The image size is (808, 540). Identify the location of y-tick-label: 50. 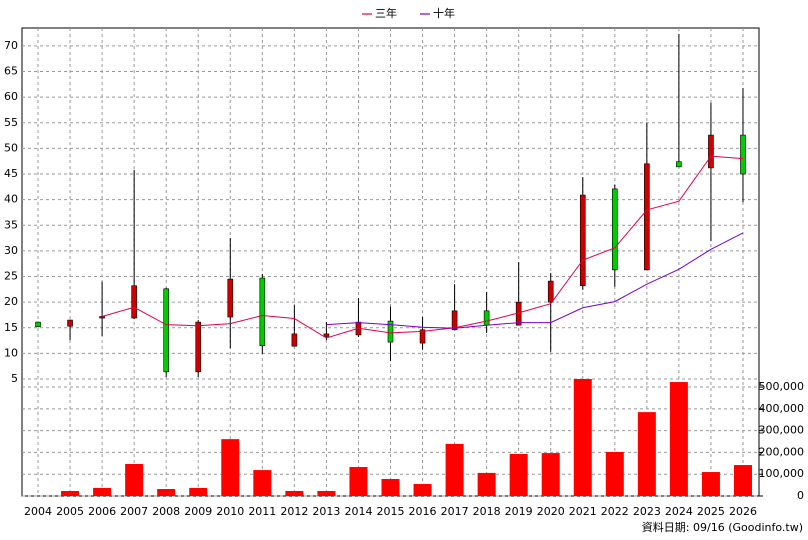
(11, 147).